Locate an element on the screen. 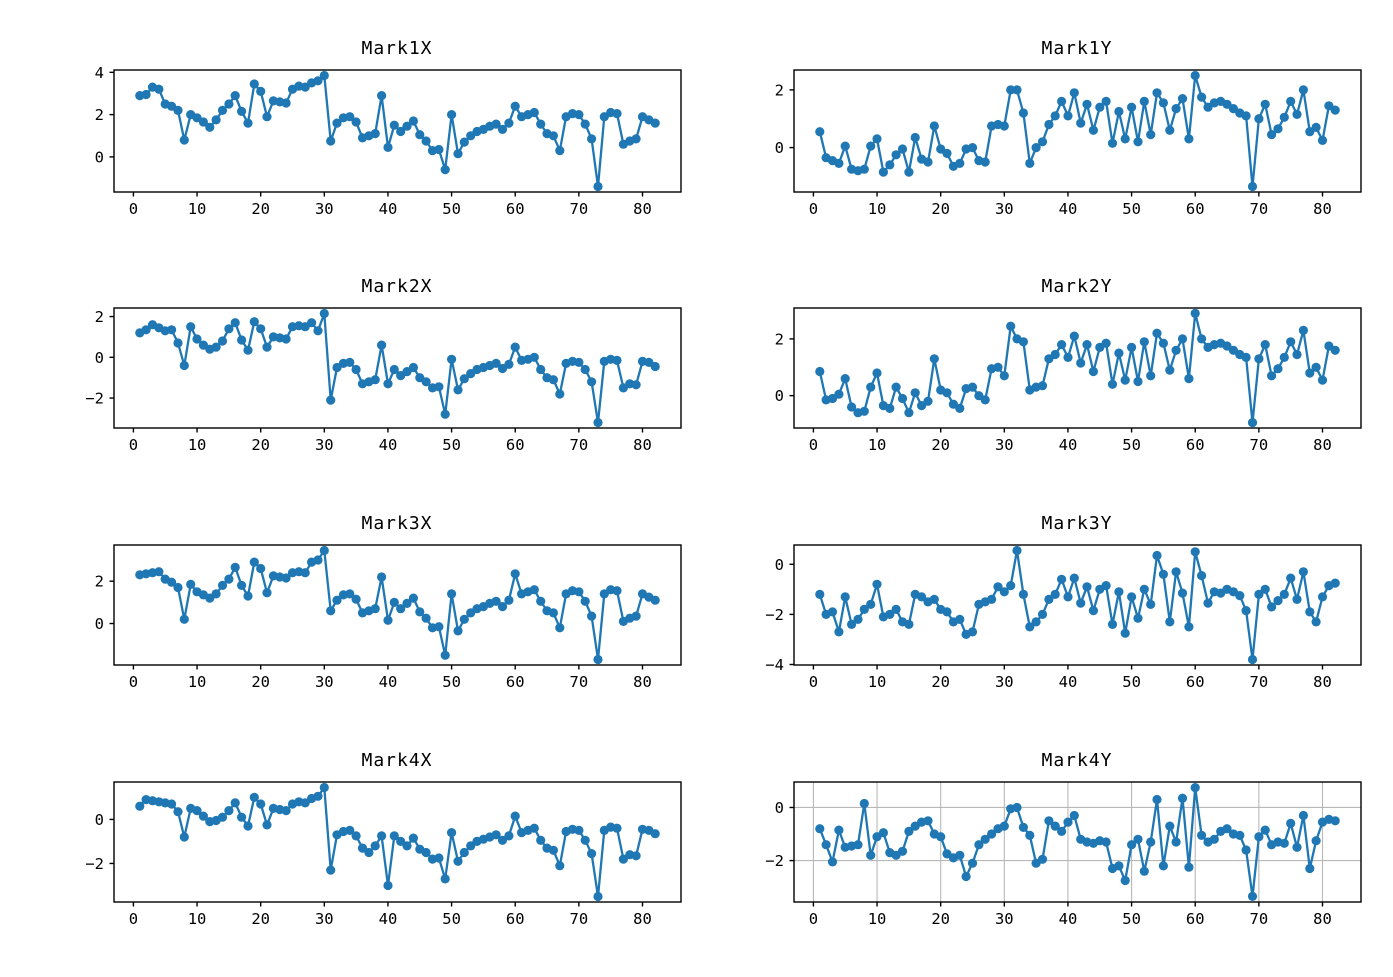 Image resolution: width=1393 pixels, height=977 pixels. subplot-mark1x: 0 10 20 30 40 50 60 70 80 4 2 0 is located at coordinates (370, 147).